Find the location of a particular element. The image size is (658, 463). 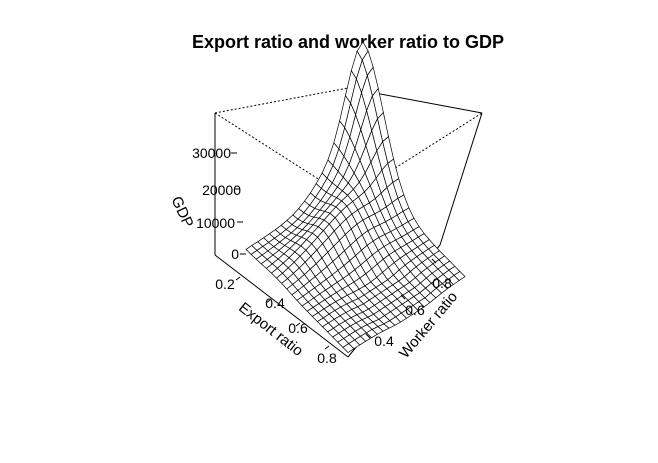

box-edge-front-left is located at coordinates (281, 306).